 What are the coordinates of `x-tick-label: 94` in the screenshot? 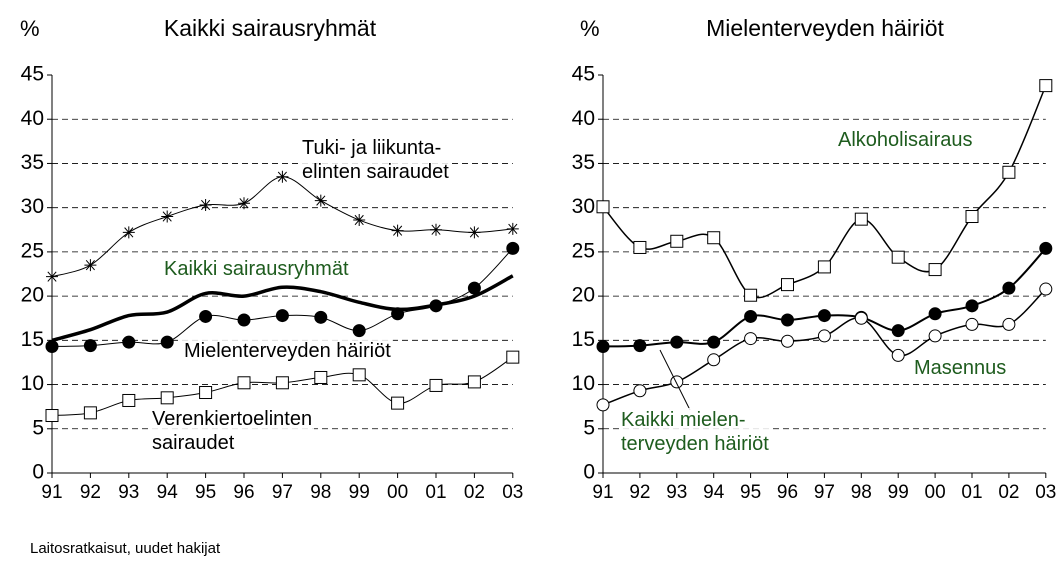 It's located at (714, 492).